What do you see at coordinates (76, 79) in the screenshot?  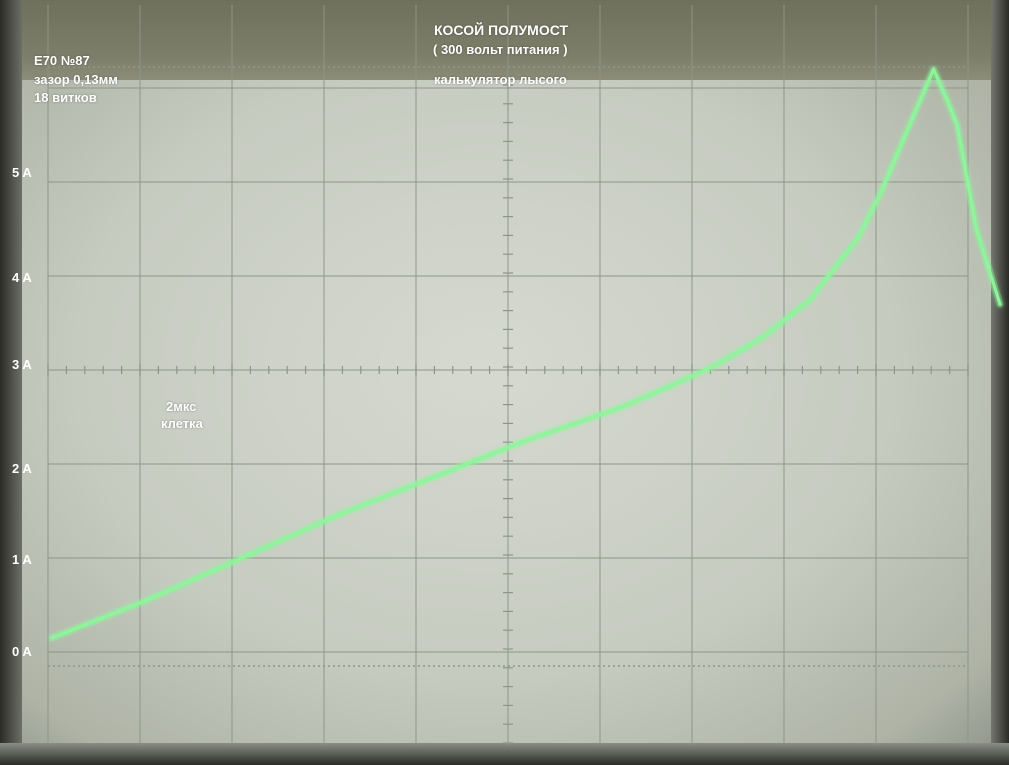 I see `gap-label: зазор 0,13мм` at bounding box center [76, 79].